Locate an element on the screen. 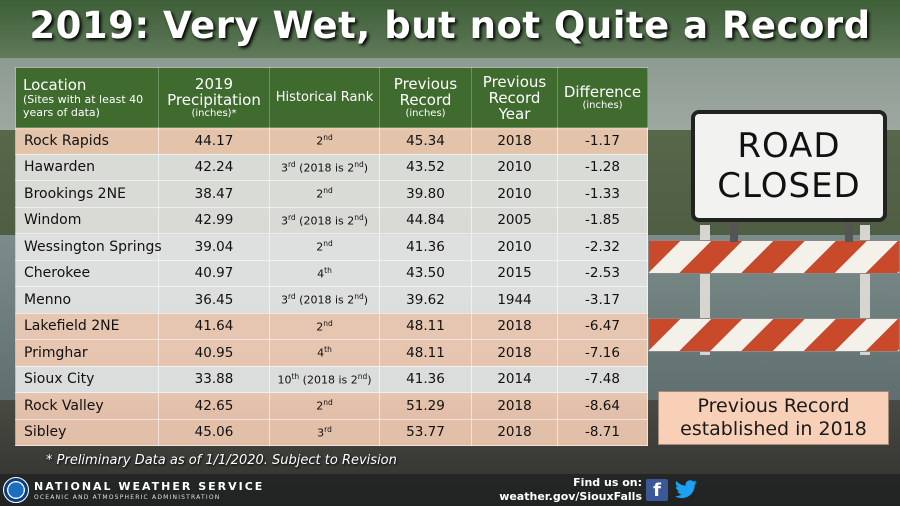 The height and width of the screenshot is (506, 900). header-precip: 2019 Precipitation (inches)* is located at coordinates (214, 97).